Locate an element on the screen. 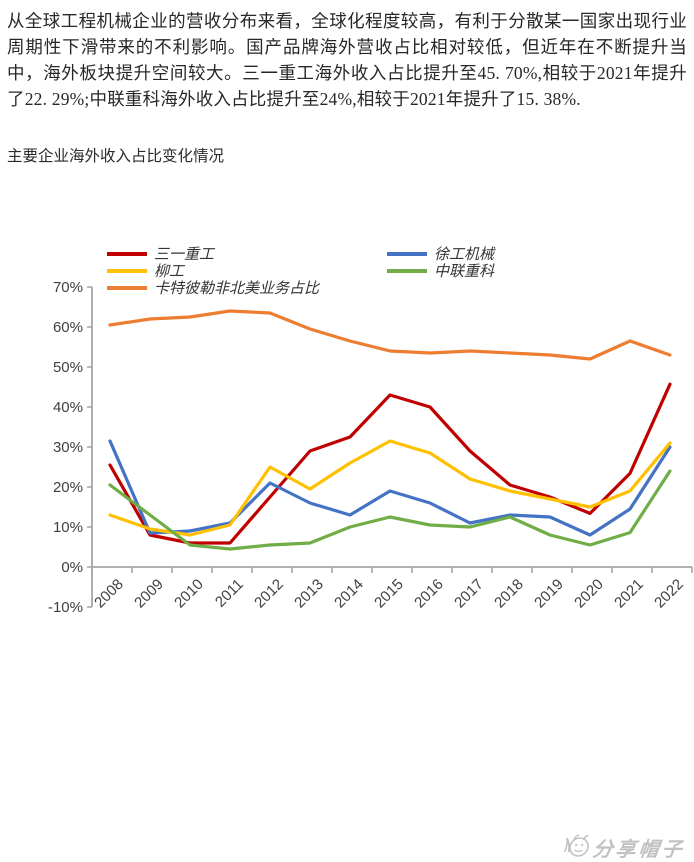 The width and height of the screenshot is (694, 862). watermark: 分享帽子 is located at coordinates (623, 847).